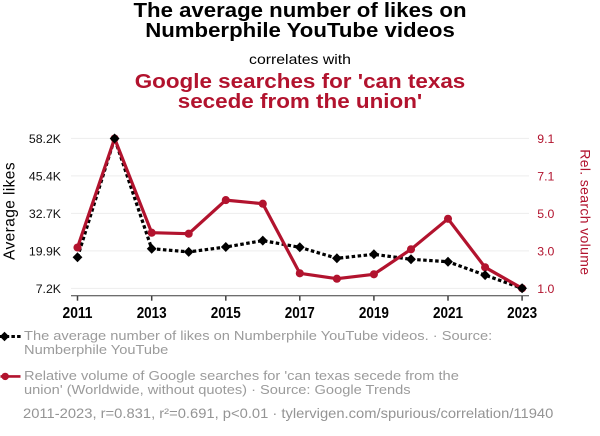  I want to click on svg-text: 9.1, so click(545, 139).